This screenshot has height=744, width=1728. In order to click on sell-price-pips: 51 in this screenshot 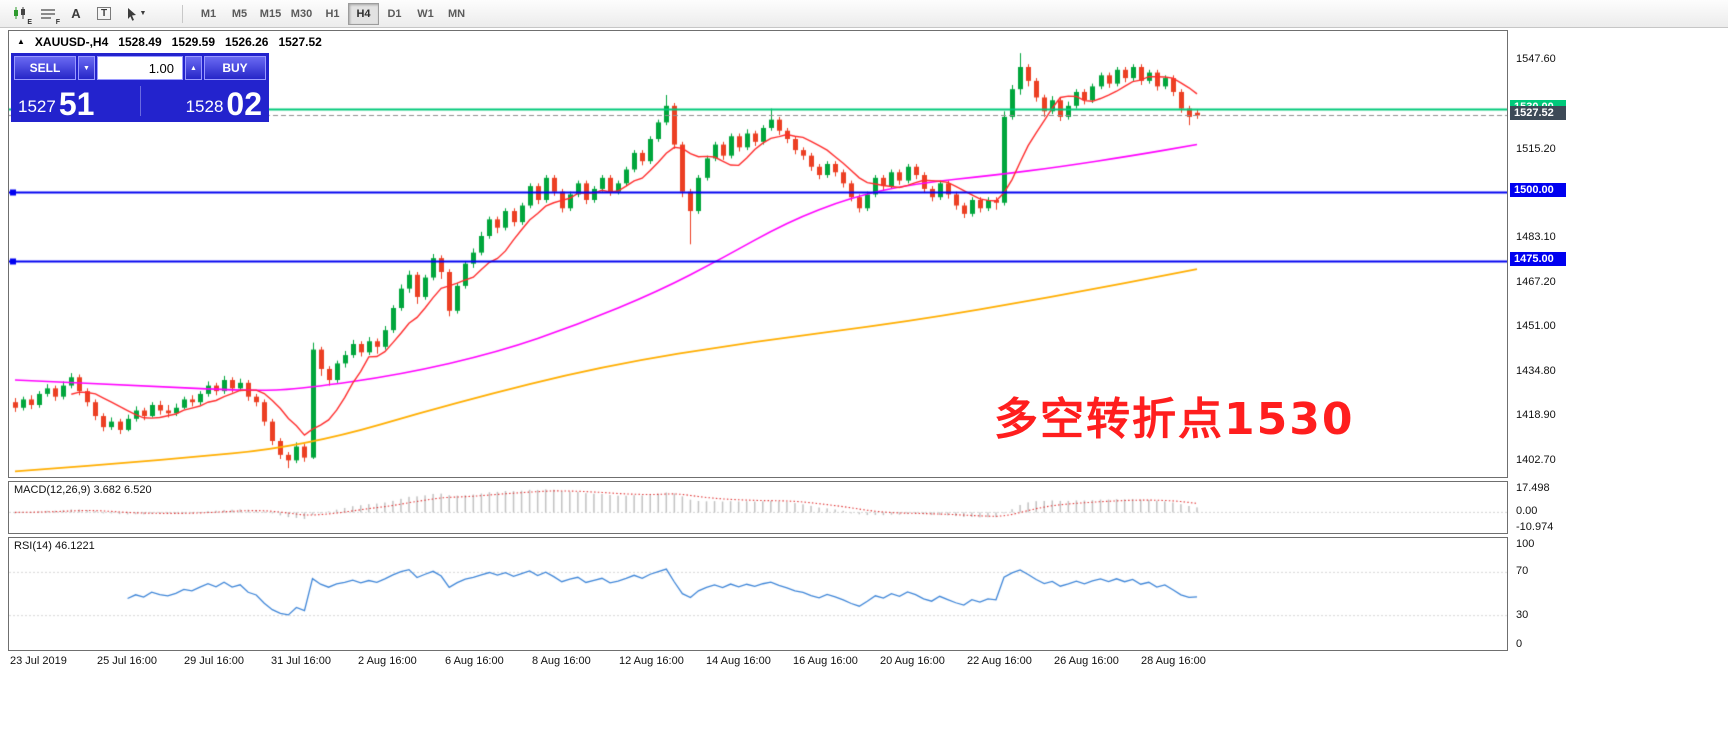, I will do `click(76, 103)`.